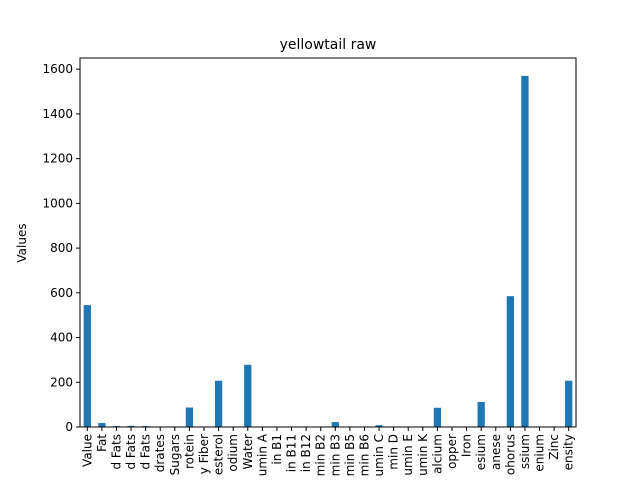 This screenshot has width=640, height=480. What do you see at coordinates (262, 454) in the screenshot?
I see `x-tick-label: umin A` at bounding box center [262, 454].